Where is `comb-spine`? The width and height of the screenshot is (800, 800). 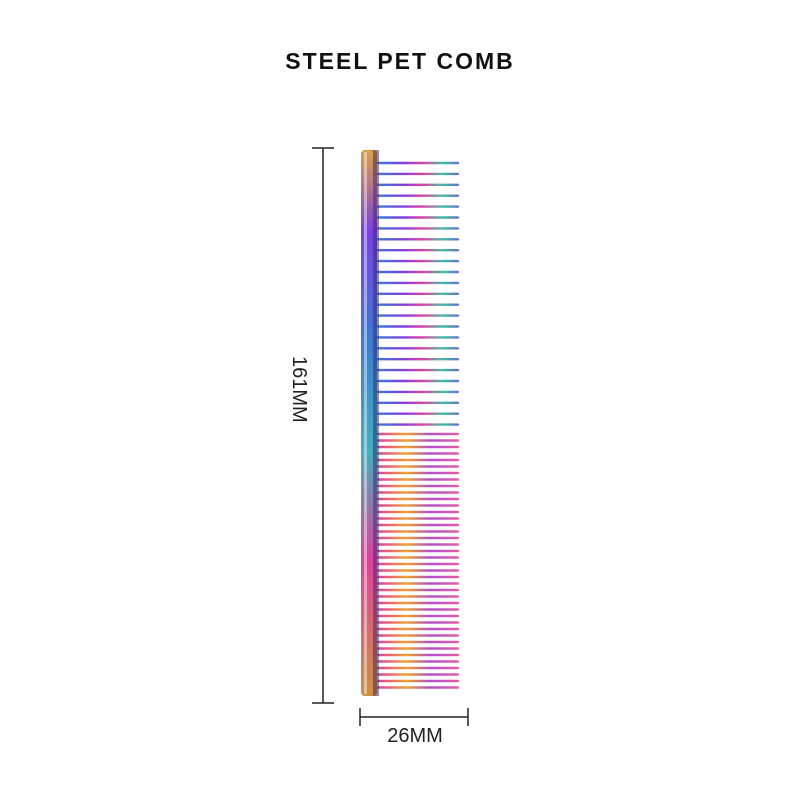 comb-spine is located at coordinates (370, 423).